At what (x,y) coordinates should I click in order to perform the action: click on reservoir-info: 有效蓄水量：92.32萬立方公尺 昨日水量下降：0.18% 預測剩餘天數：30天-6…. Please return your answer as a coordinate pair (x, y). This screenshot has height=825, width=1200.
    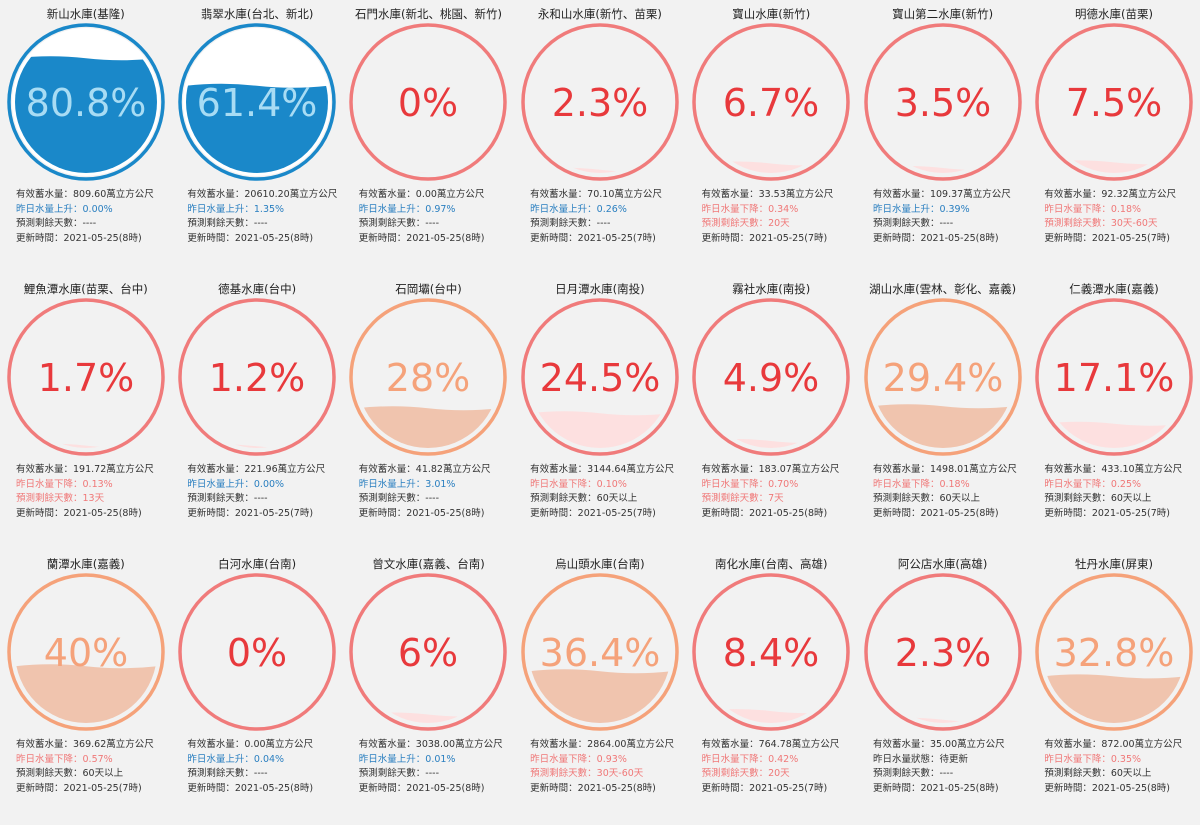
    Looking at the image, I should click on (1111, 217).